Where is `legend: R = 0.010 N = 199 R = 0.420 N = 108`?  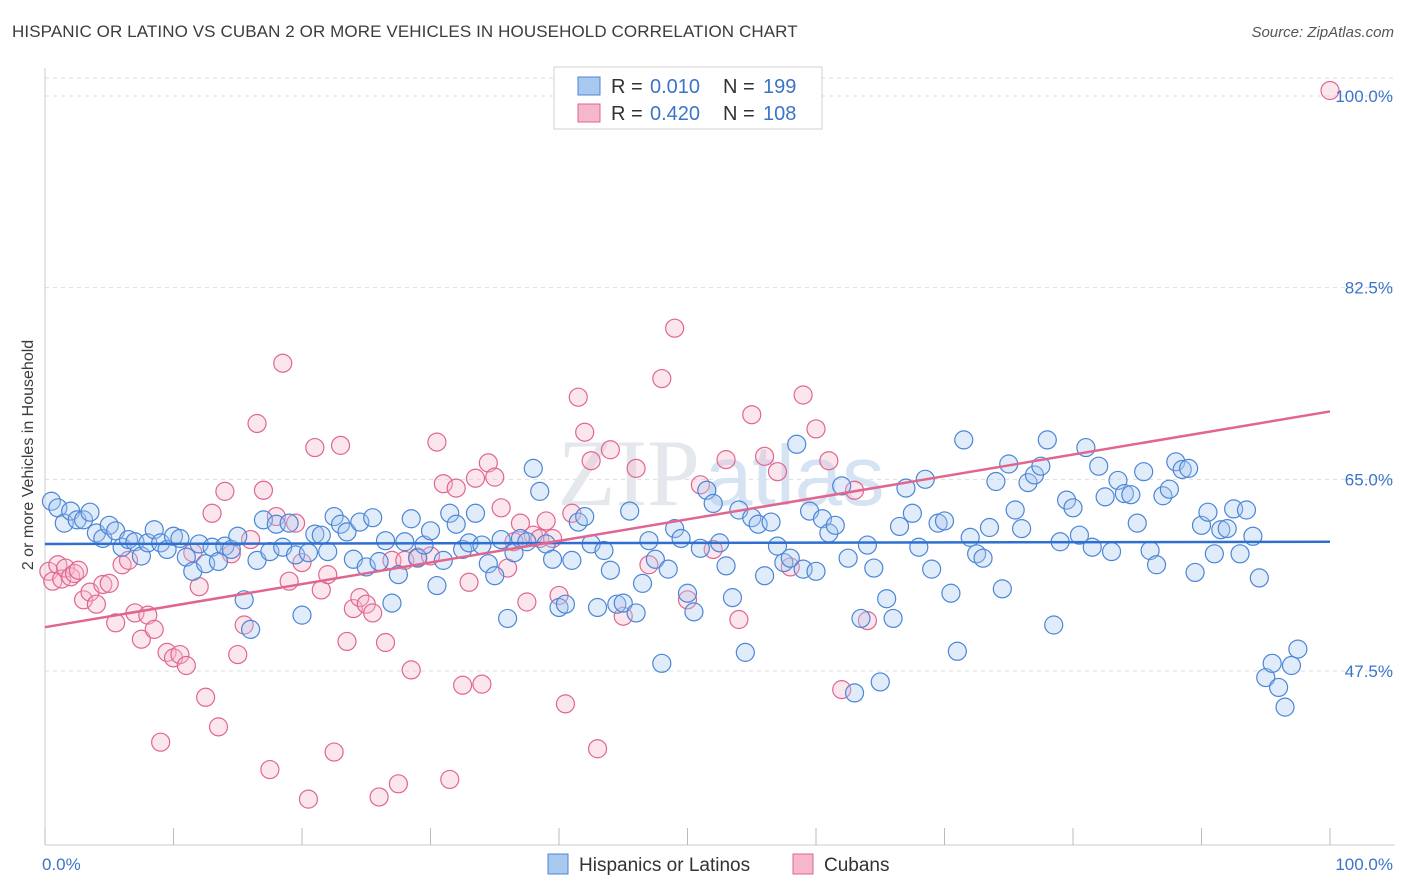 legend: R = 0.010 N = 199 R = 0.420 N = 108 is located at coordinates (688, 98).